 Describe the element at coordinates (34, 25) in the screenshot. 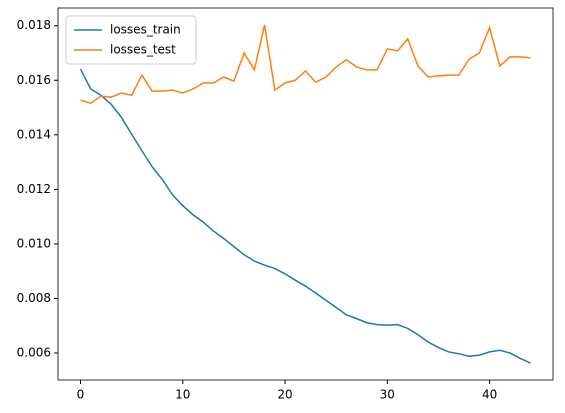

I see `y-tick-label: 0.018` at that location.